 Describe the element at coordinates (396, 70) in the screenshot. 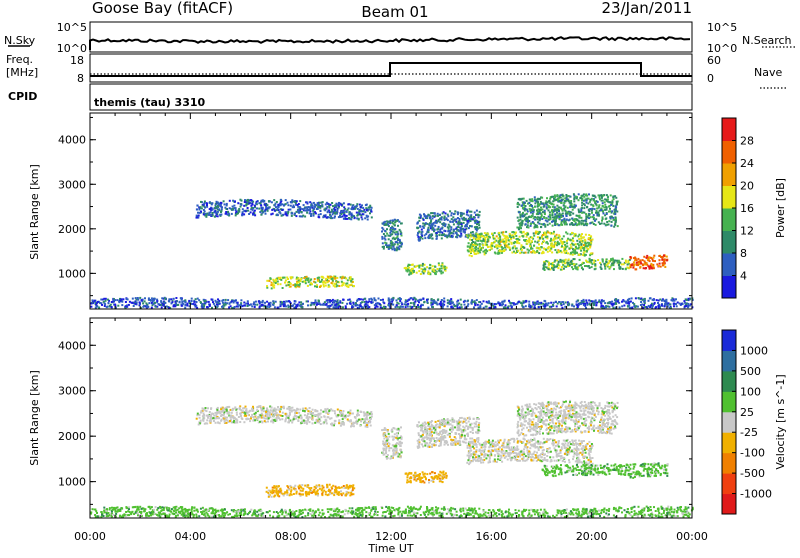

I see `freq-panel: Freq. [MHz] 18 8 60 0 Nave` at that location.